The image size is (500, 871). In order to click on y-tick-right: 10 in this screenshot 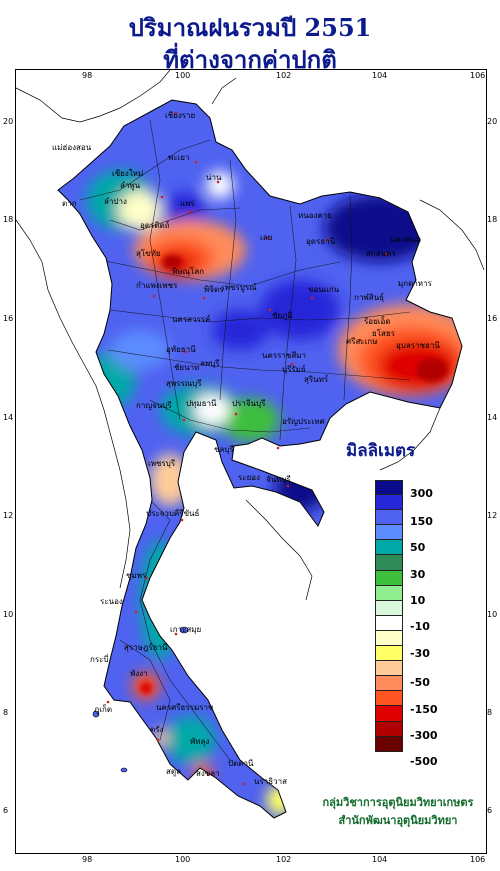, I will do `click(492, 614)`.